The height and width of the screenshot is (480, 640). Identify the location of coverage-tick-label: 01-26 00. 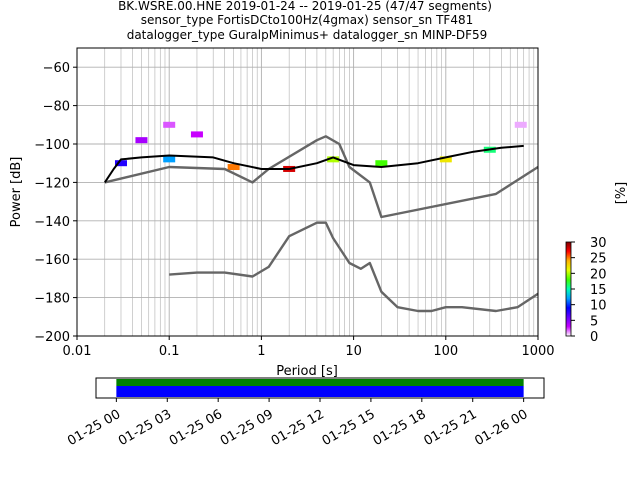
(501, 428).